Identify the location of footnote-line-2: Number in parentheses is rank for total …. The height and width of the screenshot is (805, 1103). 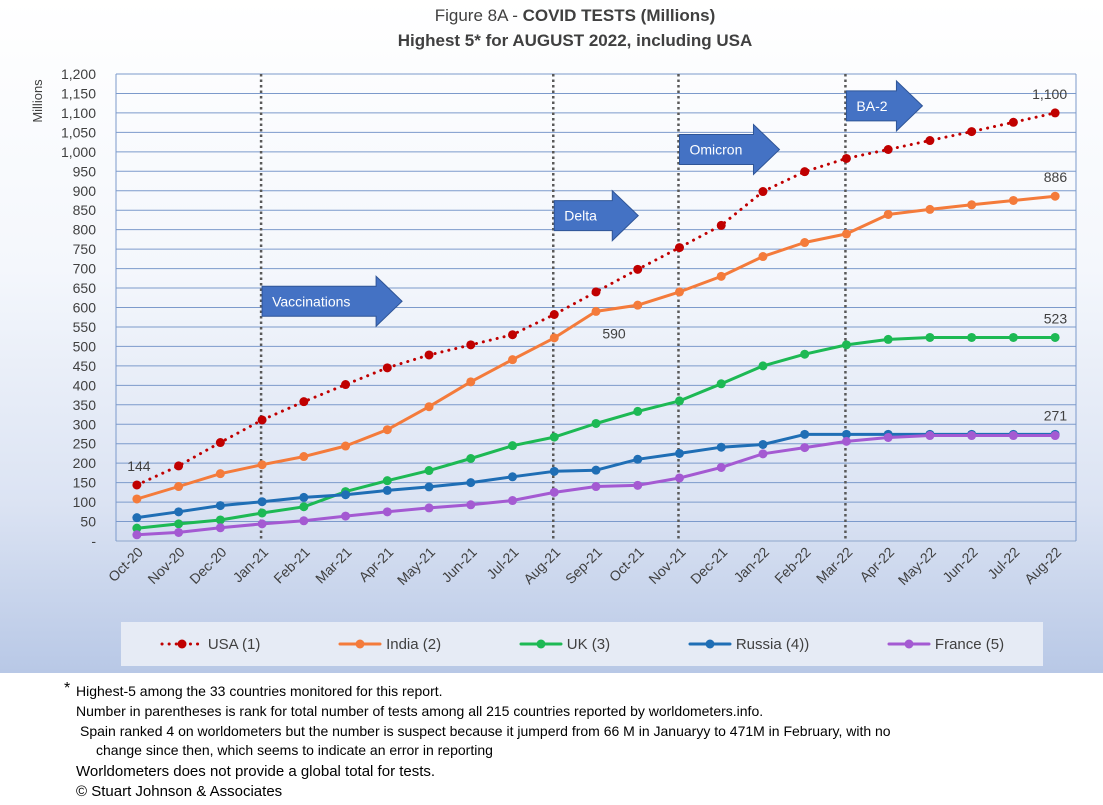
(420, 711).